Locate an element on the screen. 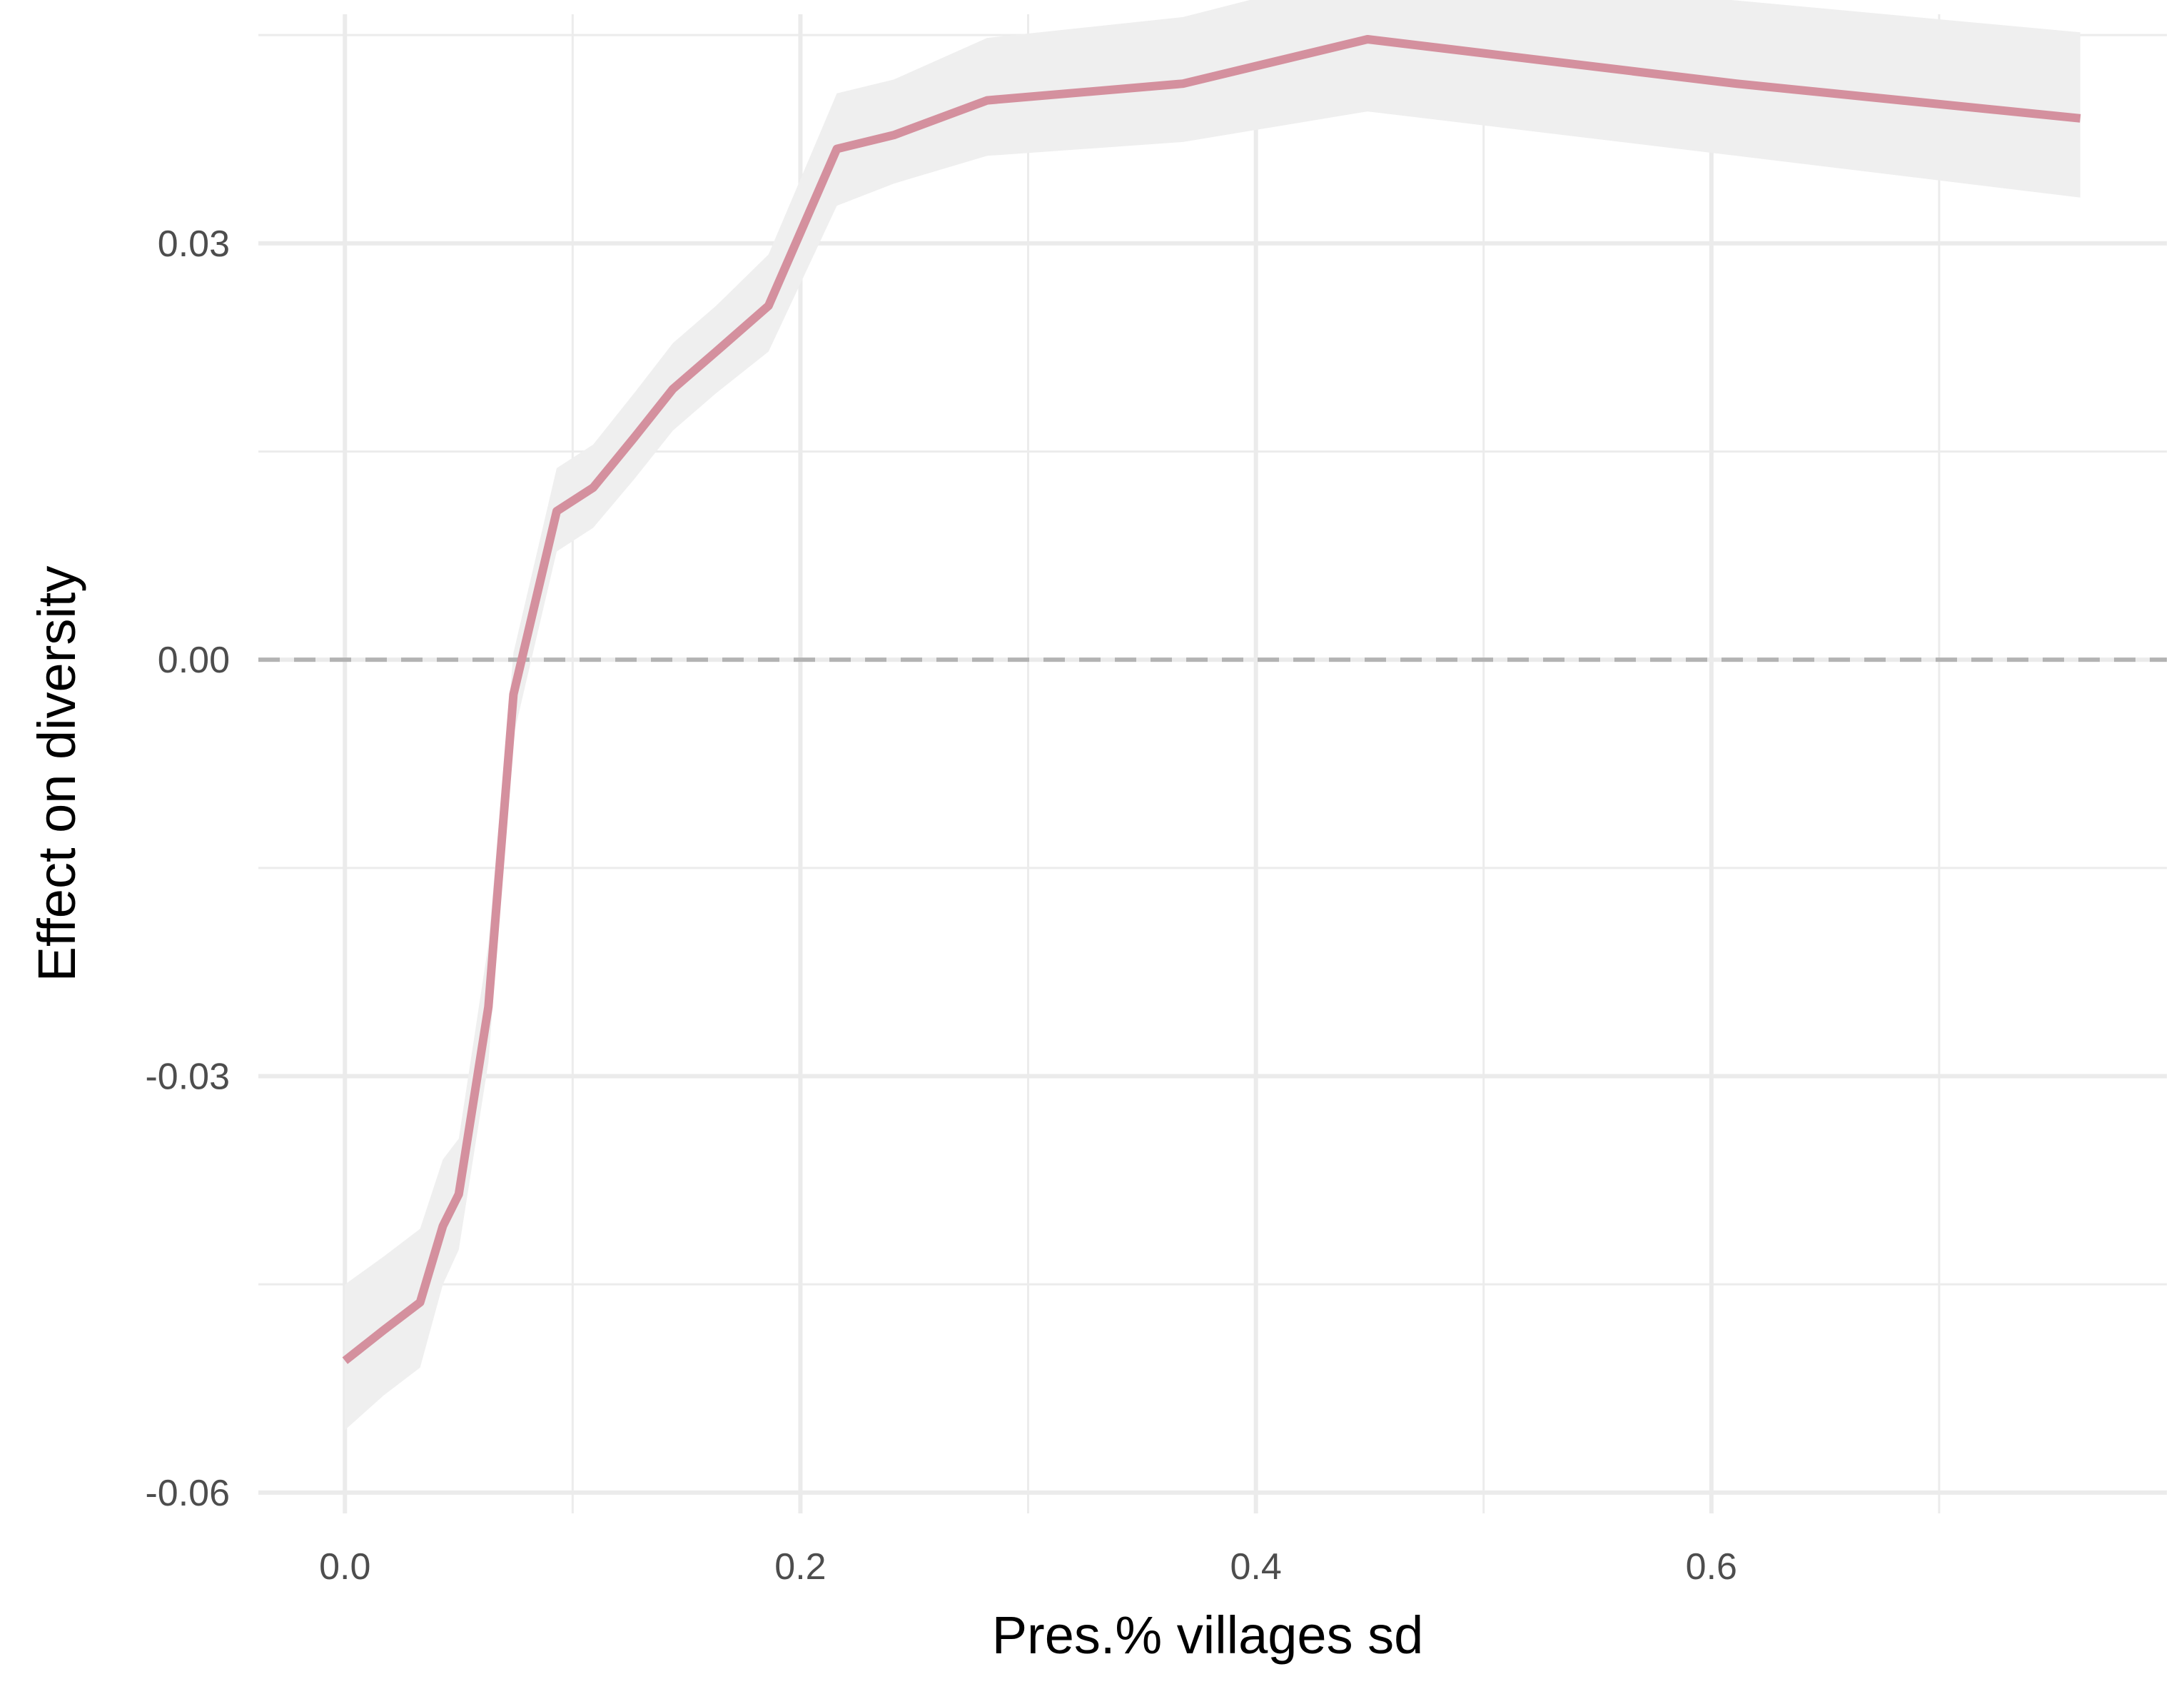  y-tick-label: 0.03 is located at coordinates (194, 244).